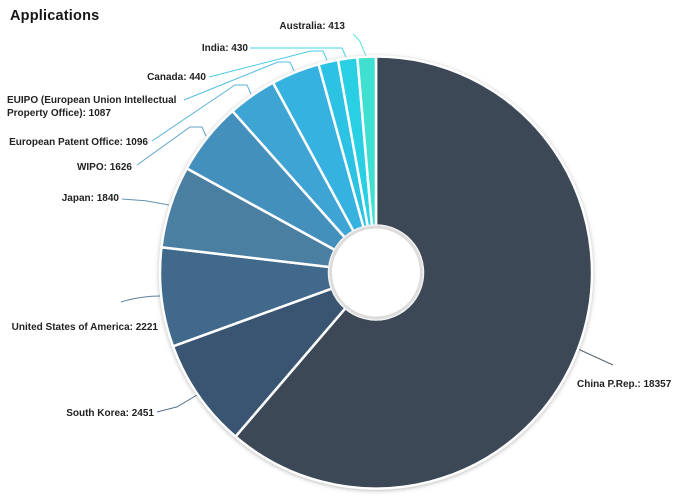  Describe the element at coordinates (201, 113) in the screenshot. I see `connector-european-patent-office` at that location.